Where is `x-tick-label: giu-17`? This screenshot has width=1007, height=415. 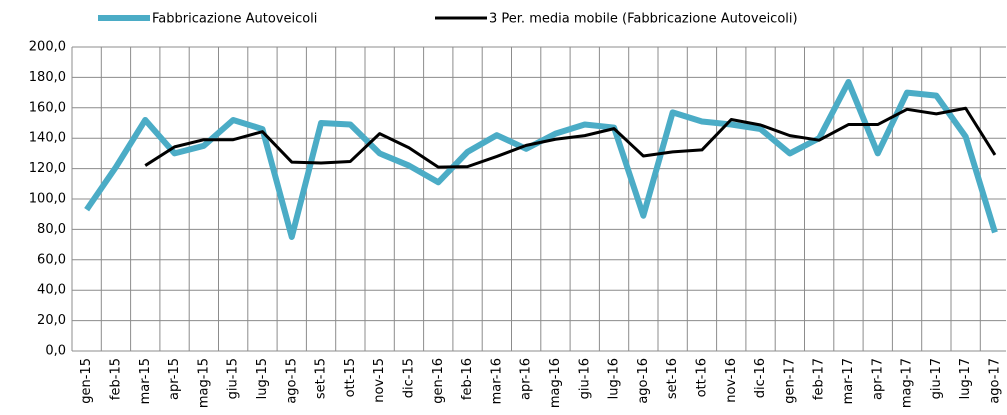 x-tick-label: giu-17 is located at coordinates (936, 378).